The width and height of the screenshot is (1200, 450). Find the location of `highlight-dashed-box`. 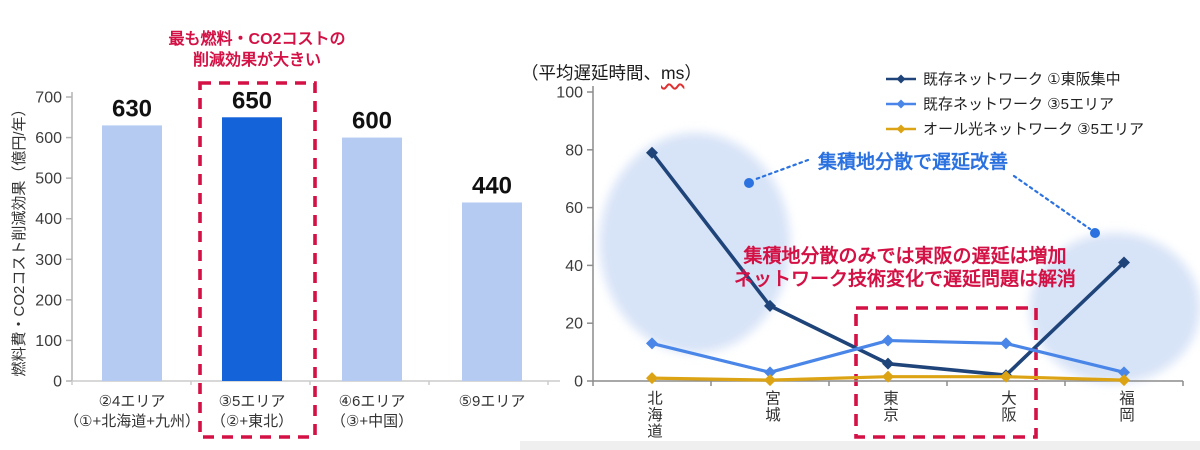

highlight-dashed-box is located at coordinates (257, 260).